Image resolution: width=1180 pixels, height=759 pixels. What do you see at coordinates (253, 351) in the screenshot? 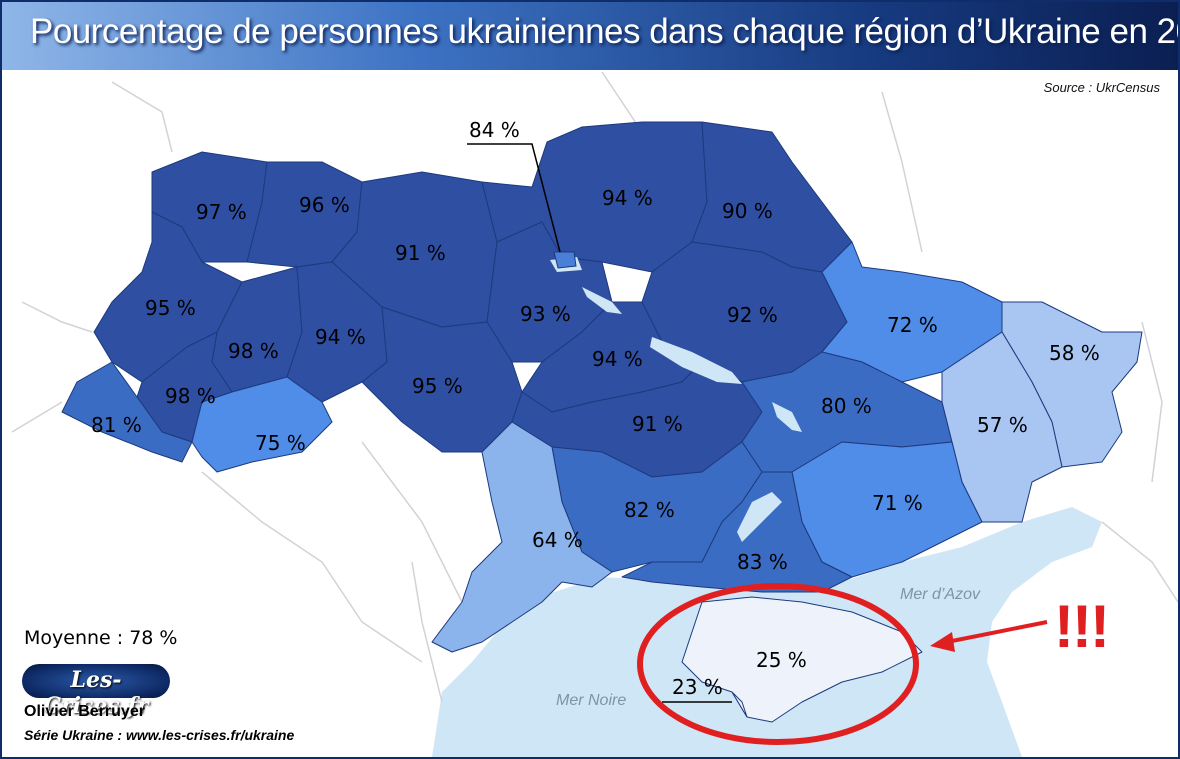
I see `label-ternopil: 98 %` at bounding box center [253, 351].